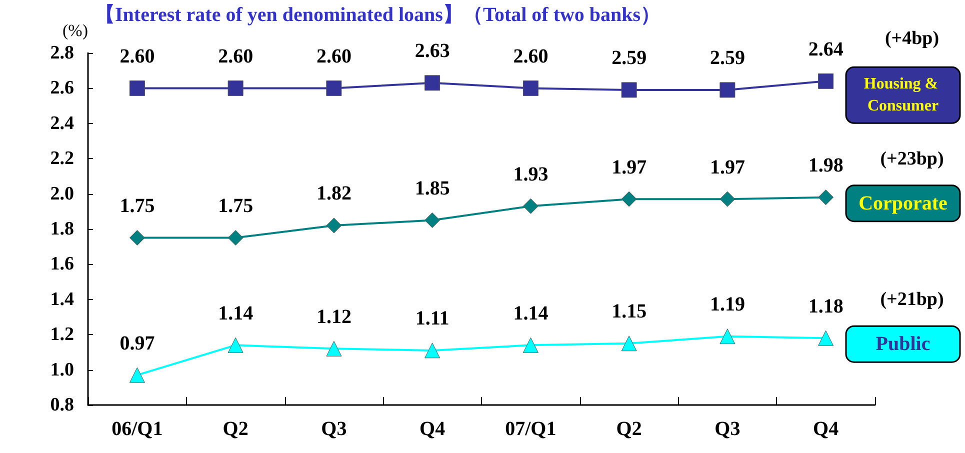 The image size is (965, 453). Describe the element at coordinates (903, 344) in the screenshot. I see `text: Public` at that location.